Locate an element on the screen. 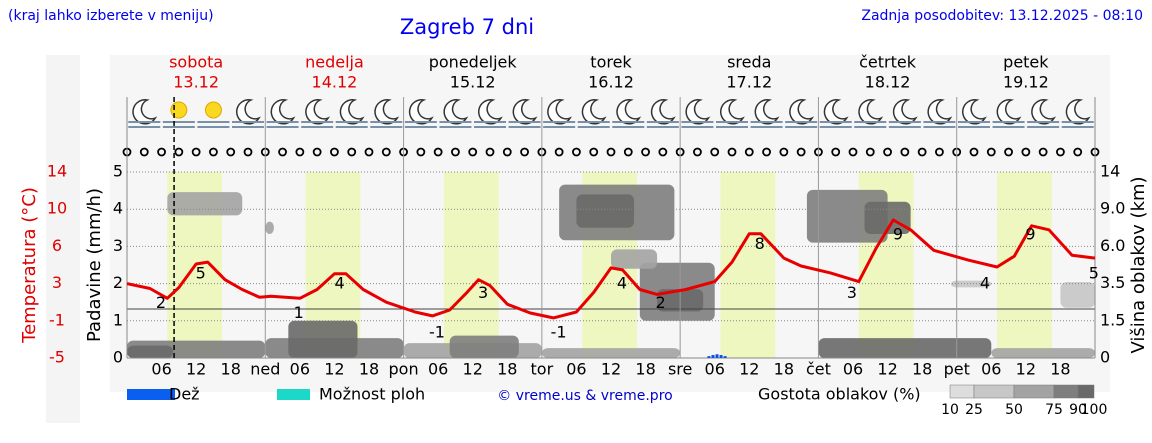  temp-axis-title: Temperatura (°C) is located at coordinates (29, 265).